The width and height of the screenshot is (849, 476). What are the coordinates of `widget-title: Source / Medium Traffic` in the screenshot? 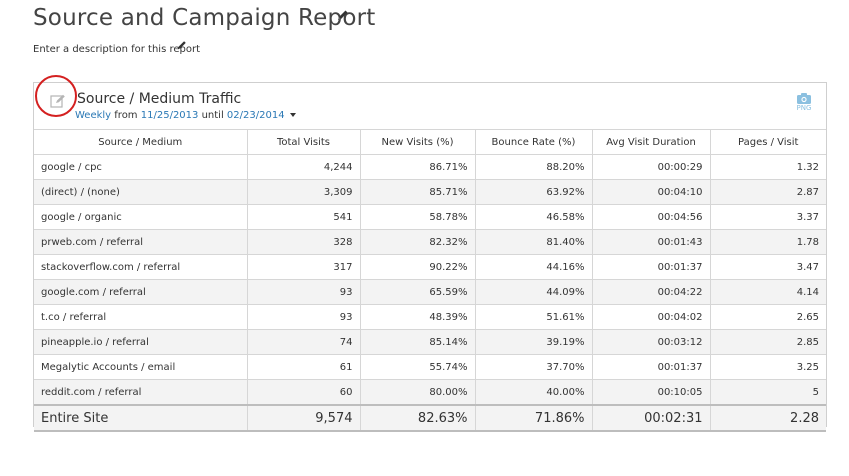 It's located at (159, 99).